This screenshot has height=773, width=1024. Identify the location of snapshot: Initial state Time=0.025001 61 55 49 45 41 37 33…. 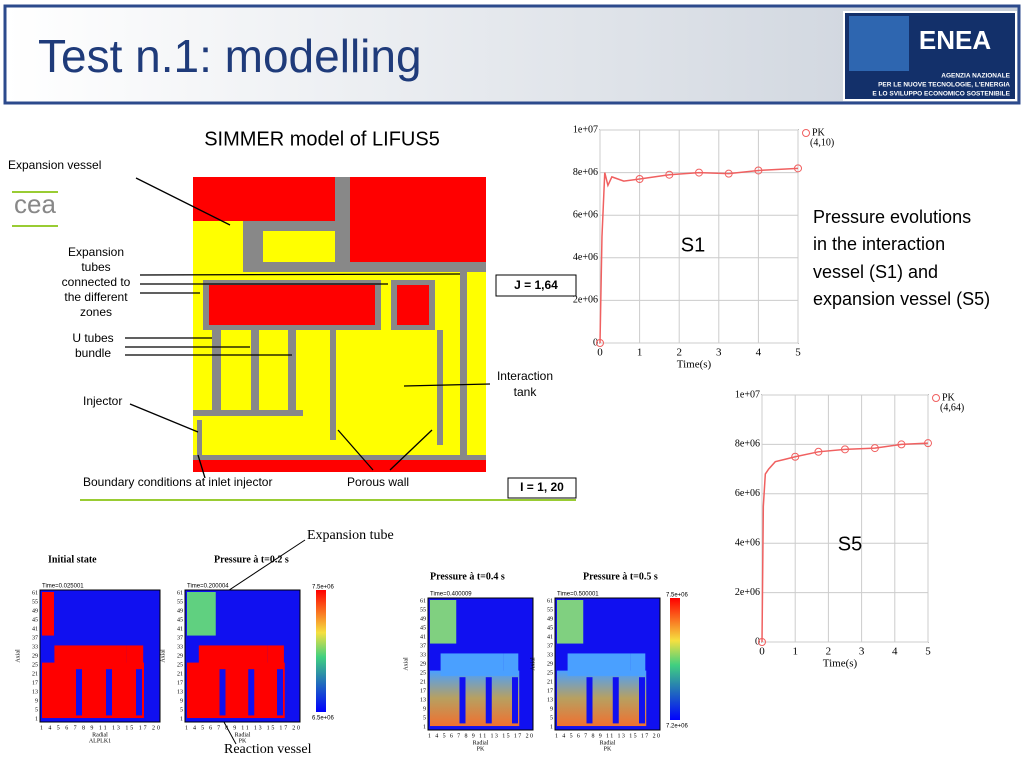
(88, 649).